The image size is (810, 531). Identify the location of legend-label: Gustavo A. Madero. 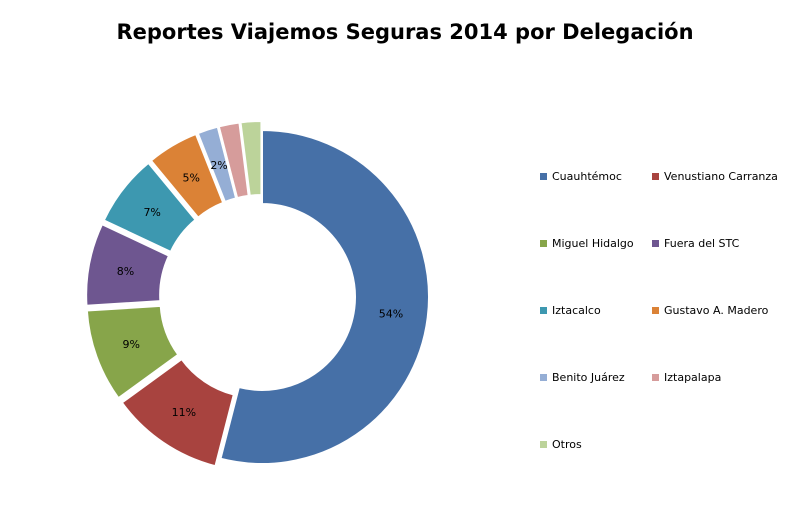
(716, 310).